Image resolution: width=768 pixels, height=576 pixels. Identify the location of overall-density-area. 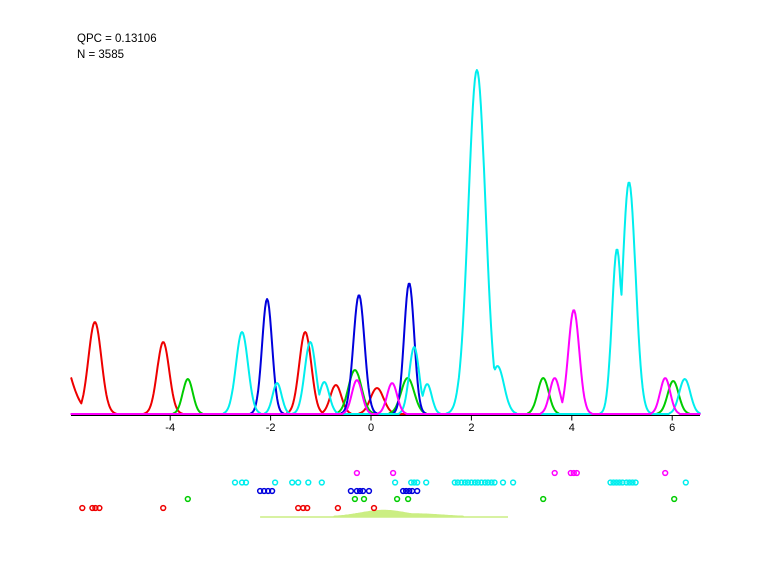
(384, 513).